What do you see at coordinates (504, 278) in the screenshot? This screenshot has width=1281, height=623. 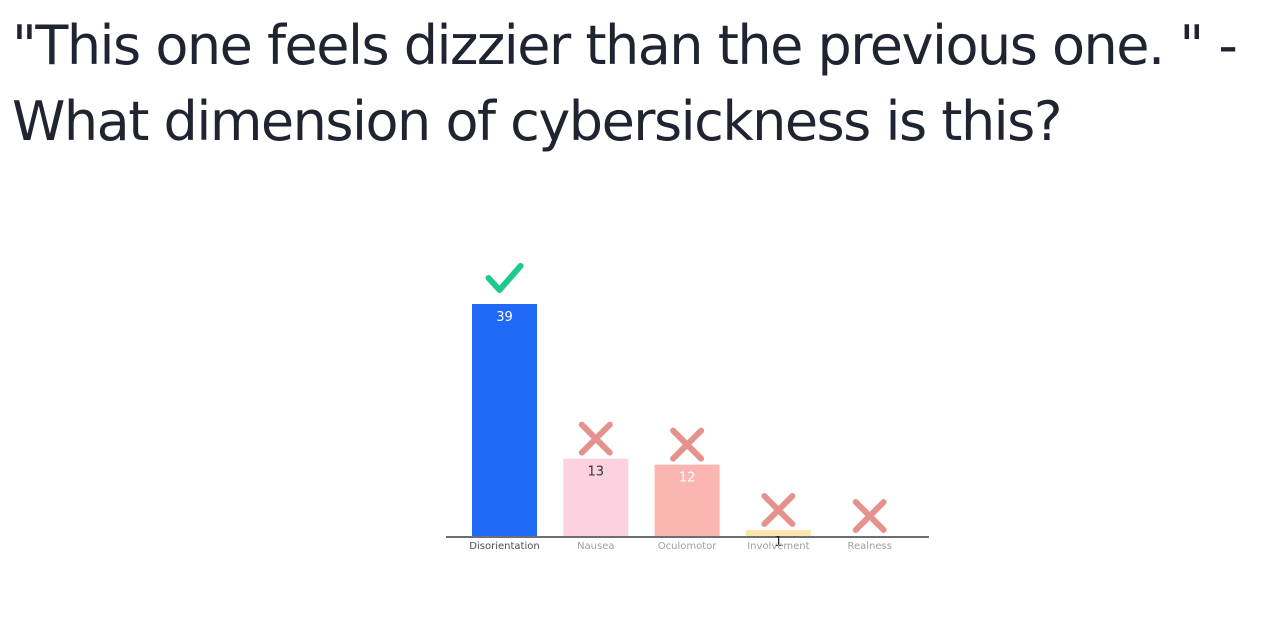 I see `correct-check-icon` at bounding box center [504, 278].